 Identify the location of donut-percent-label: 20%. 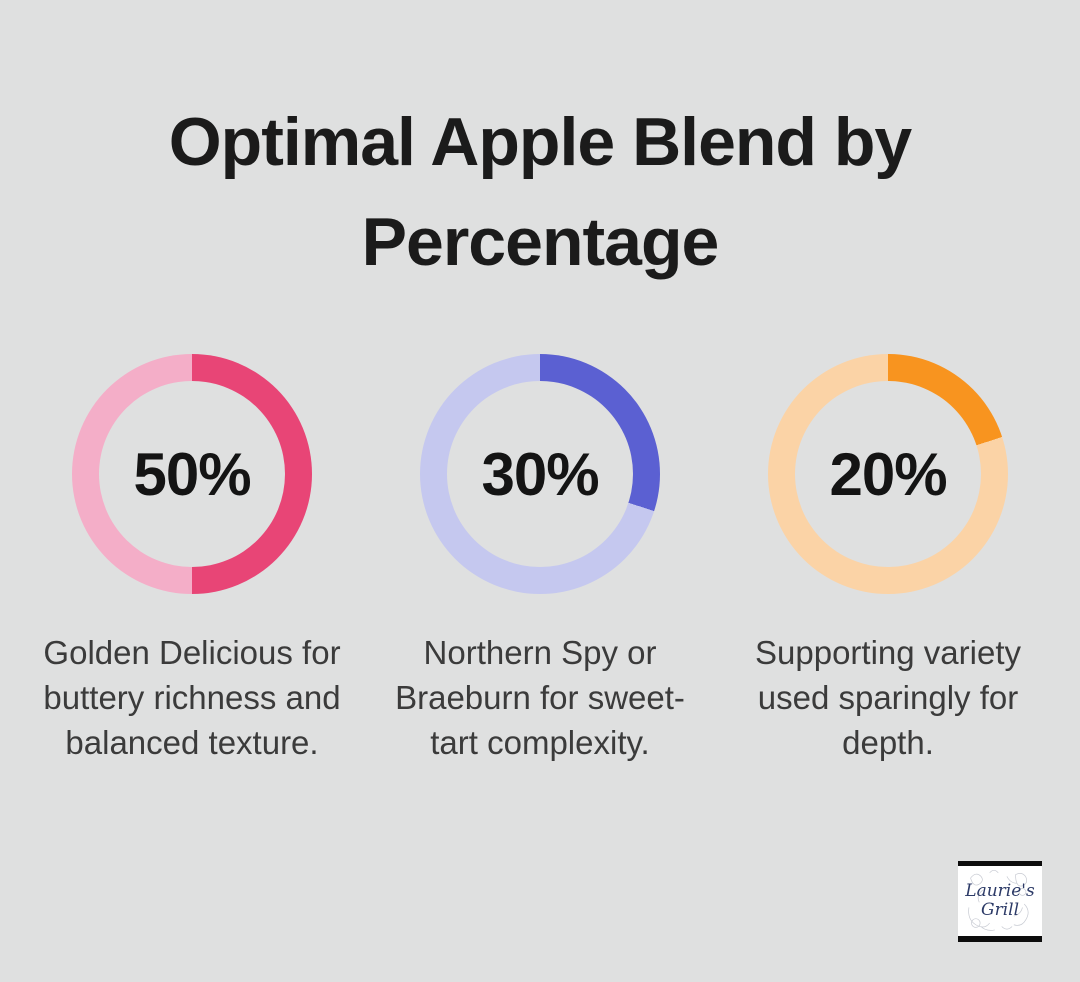
(888, 474).